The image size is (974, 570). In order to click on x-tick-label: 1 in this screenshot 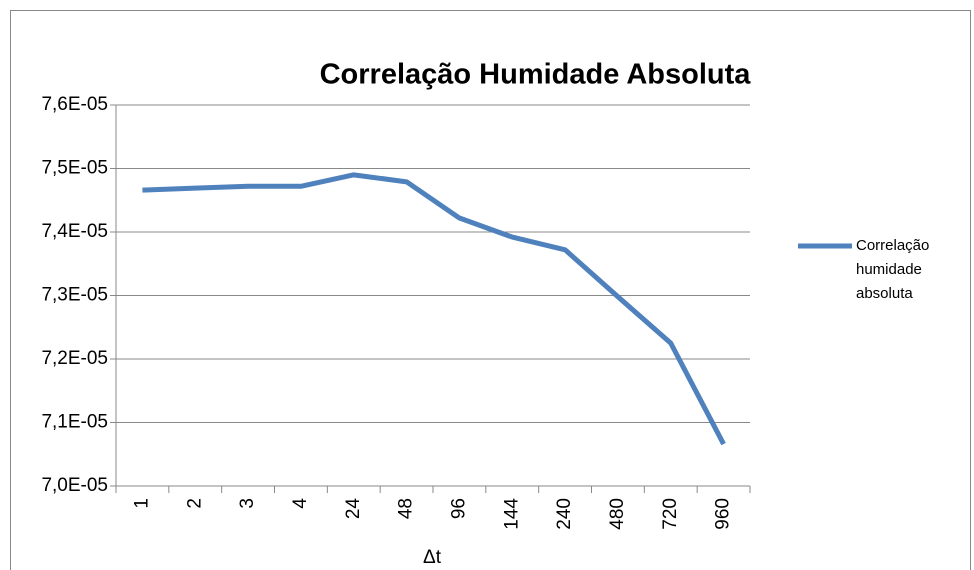, I will do `click(141, 503)`.